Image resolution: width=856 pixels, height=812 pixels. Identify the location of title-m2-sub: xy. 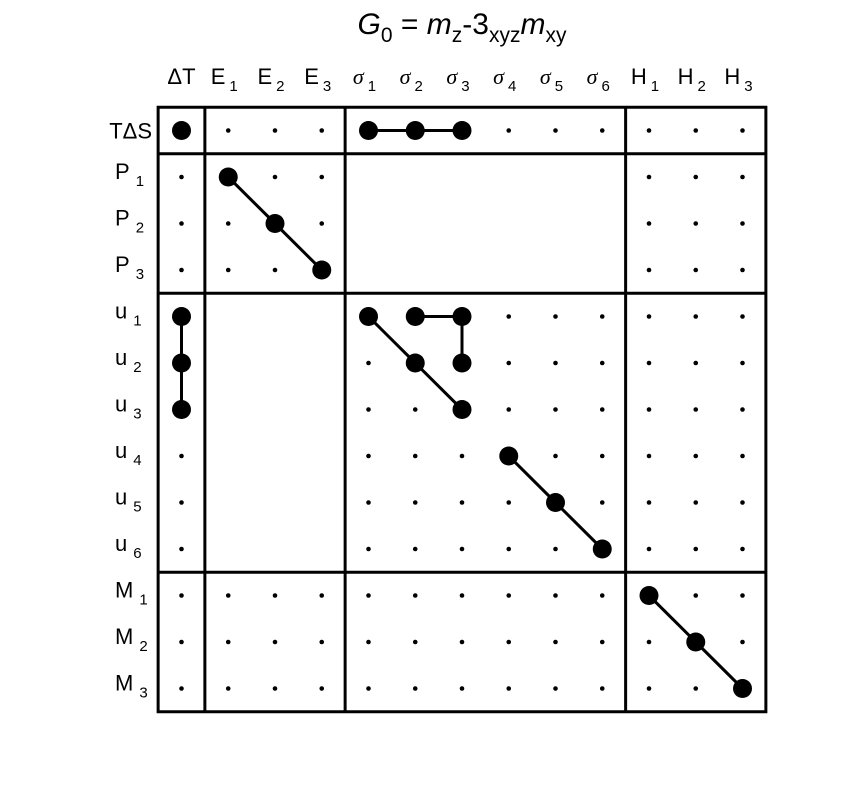
(556, 35).